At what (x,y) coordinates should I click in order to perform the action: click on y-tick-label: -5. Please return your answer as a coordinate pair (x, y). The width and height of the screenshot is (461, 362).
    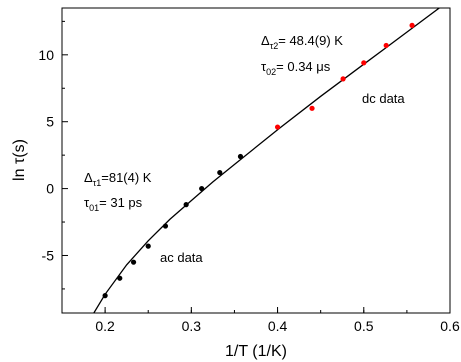
    Looking at the image, I should click on (48, 255).